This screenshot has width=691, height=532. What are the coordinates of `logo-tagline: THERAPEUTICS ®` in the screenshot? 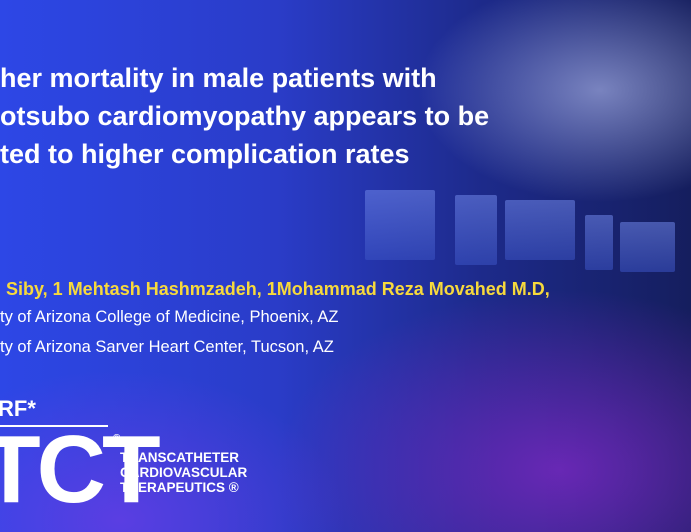 It's located at (179, 487).